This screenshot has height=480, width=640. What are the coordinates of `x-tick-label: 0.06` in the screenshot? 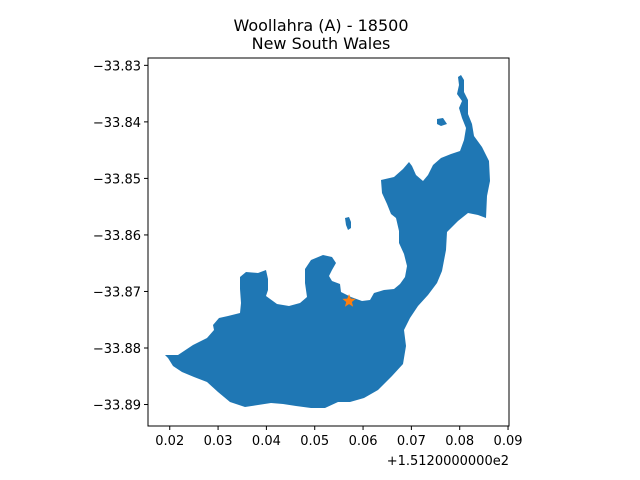 It's located at (363, 441).